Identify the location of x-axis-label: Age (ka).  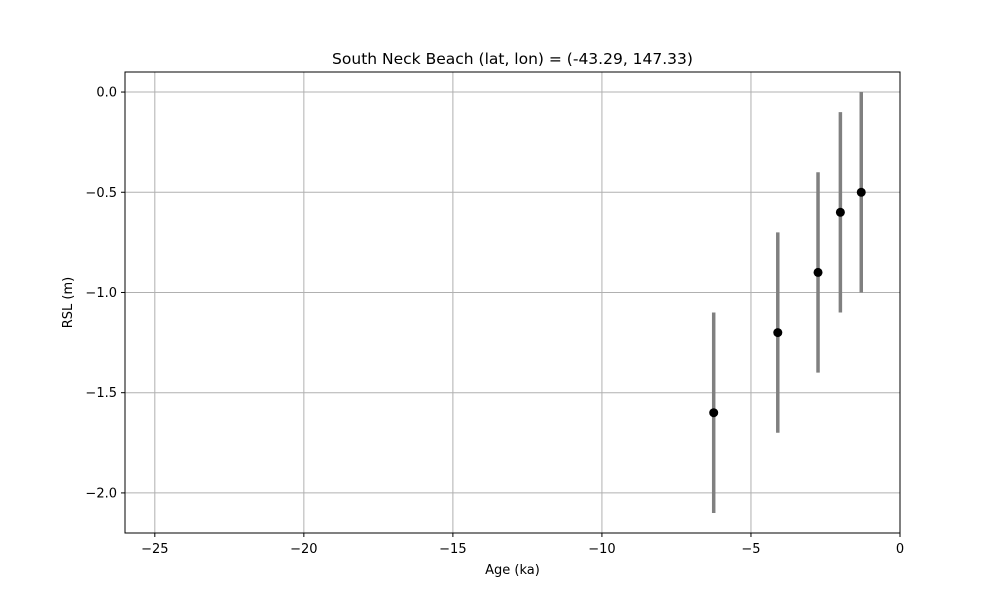
(512, 570).